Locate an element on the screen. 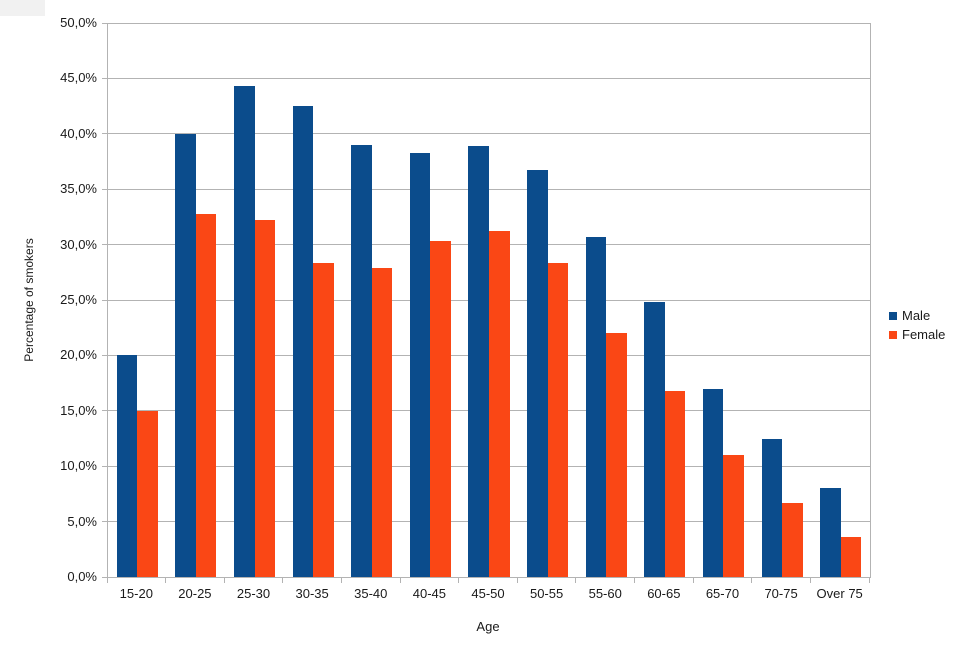  legend-item-male: Male is located at coordinates (917, 315).